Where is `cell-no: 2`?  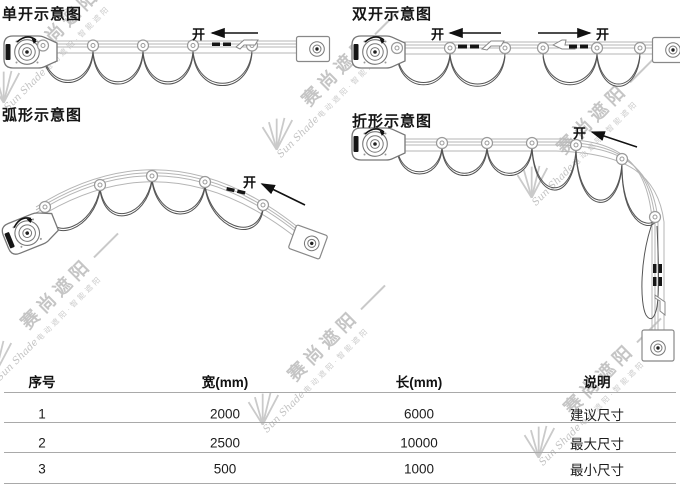
cell-no: 2 is located at coordinates (42, 443).